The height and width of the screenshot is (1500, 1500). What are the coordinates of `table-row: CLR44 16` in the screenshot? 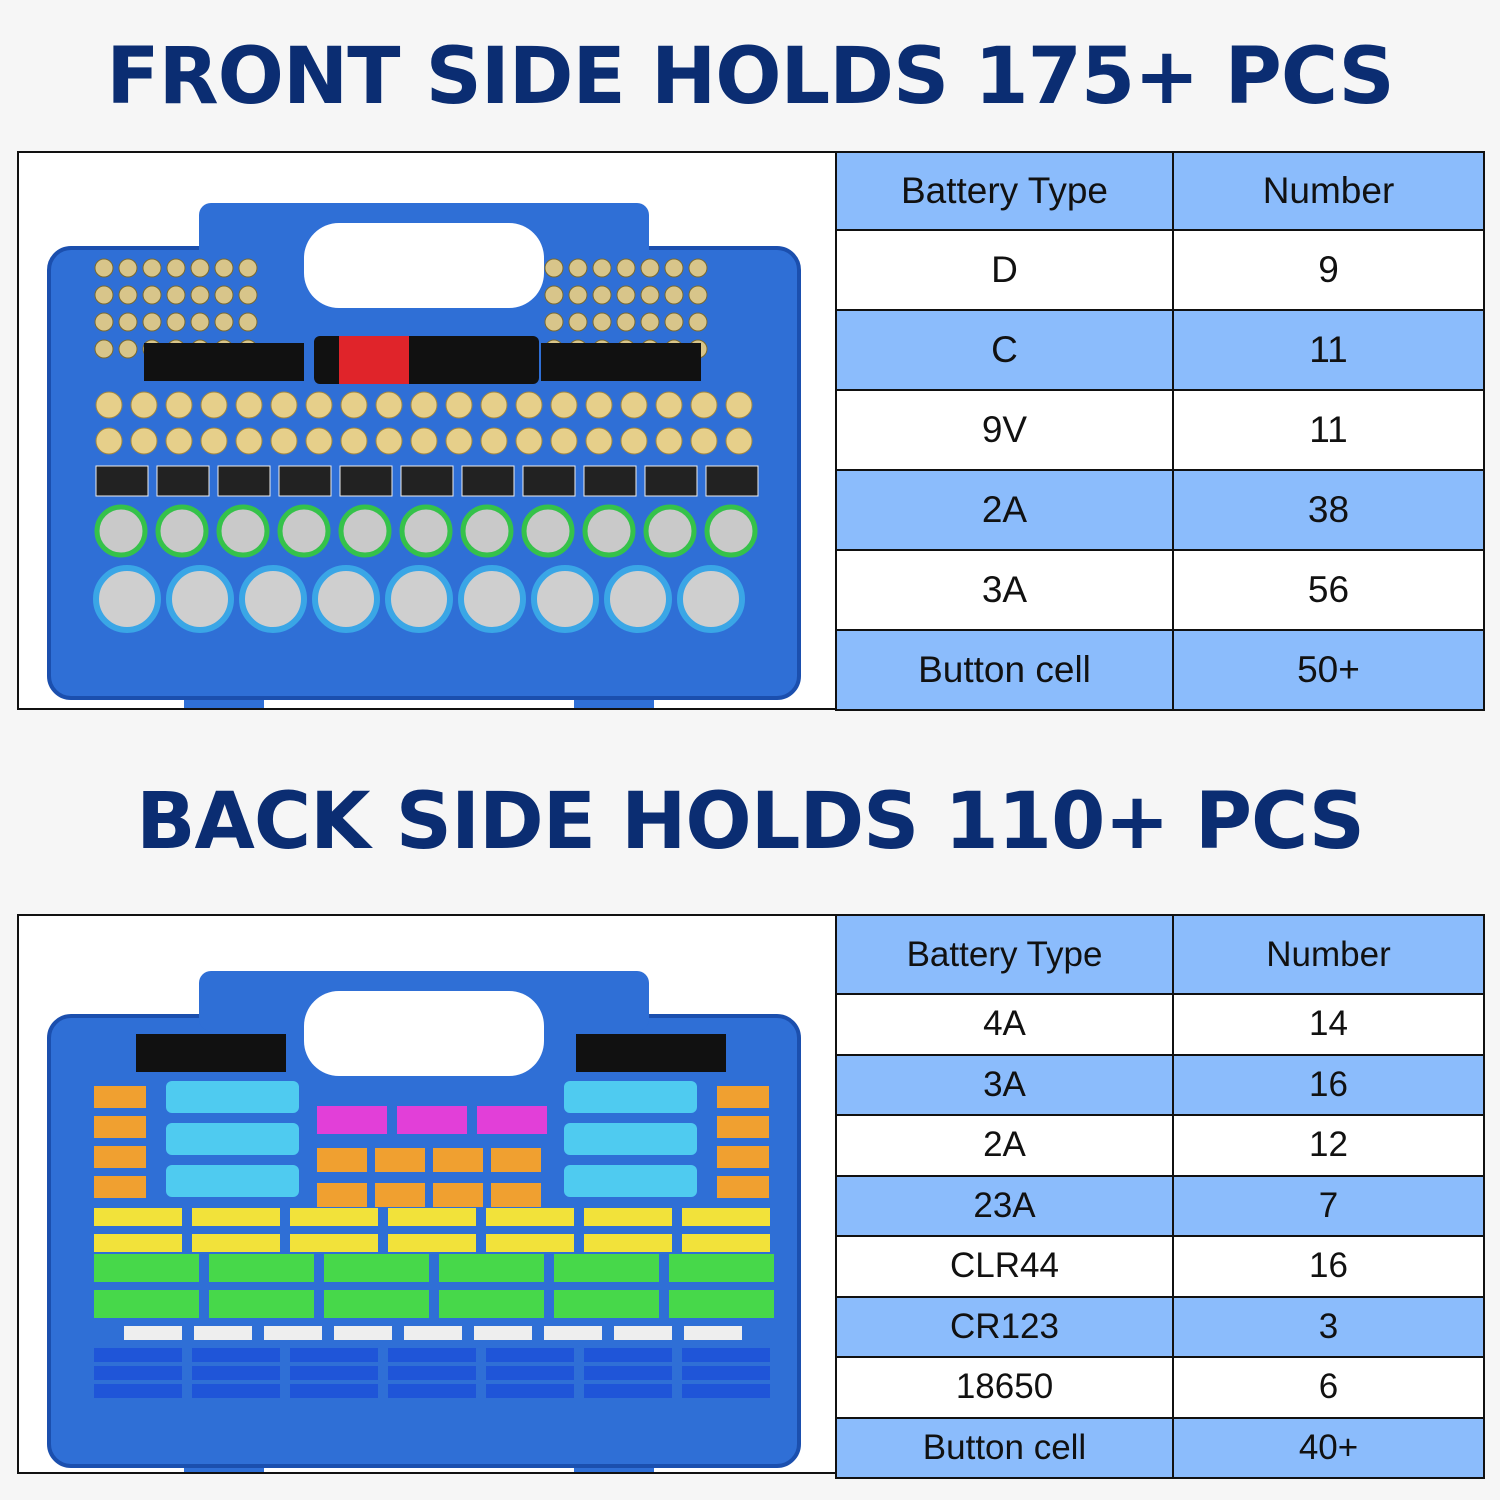 It's located at (1160, 1266).